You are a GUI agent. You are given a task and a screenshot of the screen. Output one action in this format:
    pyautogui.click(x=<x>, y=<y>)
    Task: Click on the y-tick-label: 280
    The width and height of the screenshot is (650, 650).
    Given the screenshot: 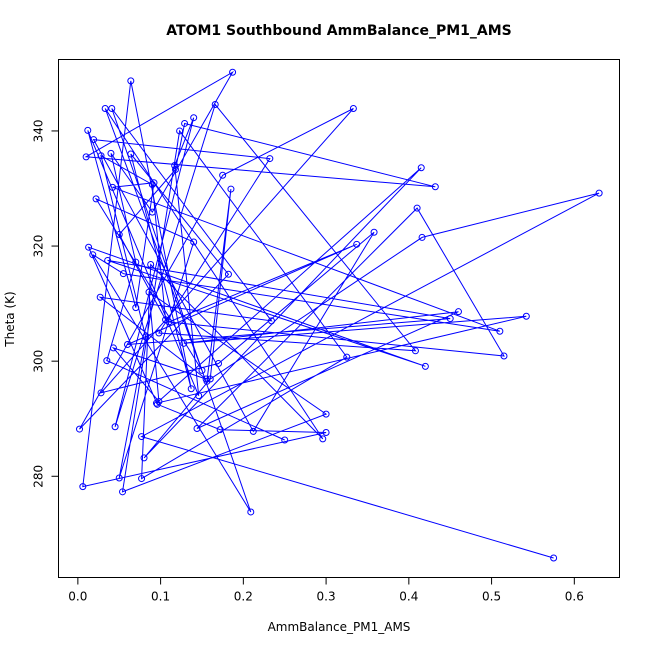 What is the action you would take?
    pyautogui.click(x=39, y=476)
    